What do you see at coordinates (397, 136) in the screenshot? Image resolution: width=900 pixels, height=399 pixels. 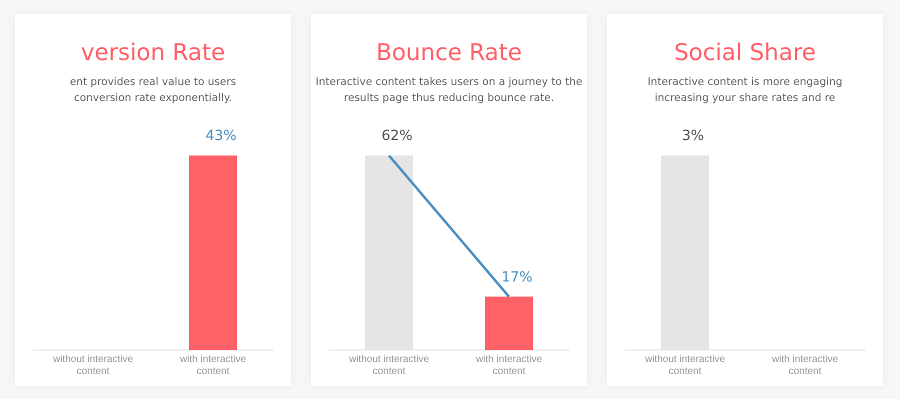 I see `data-label: 62%` at bounding box center [397, 136].